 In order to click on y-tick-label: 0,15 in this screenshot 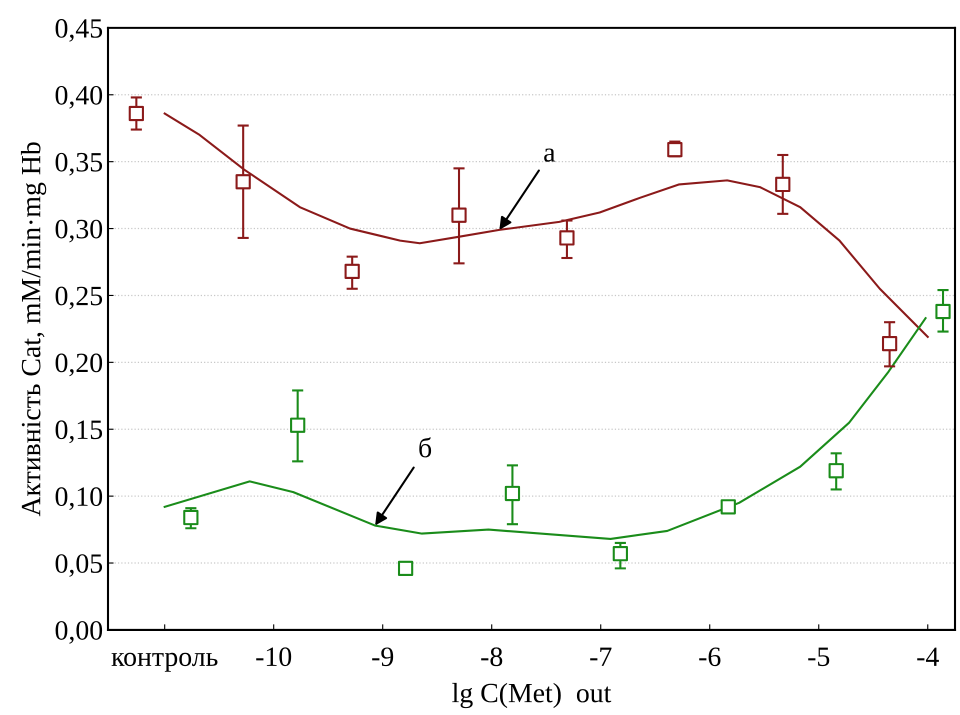, I will do `click(79, 432)`.